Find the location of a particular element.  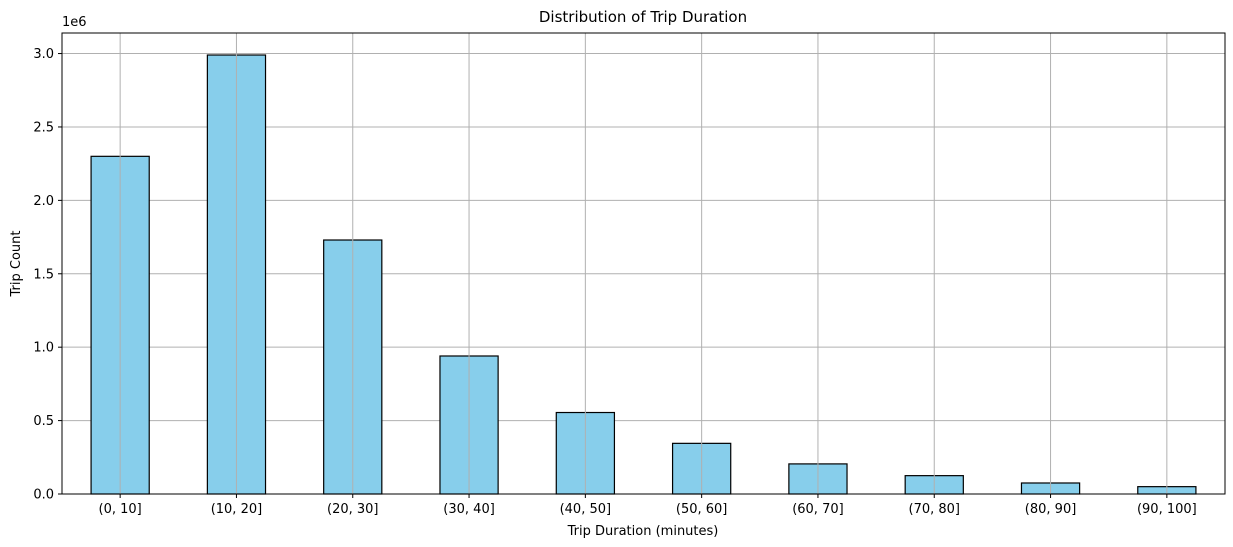

y-tick-label: 0.0 is located at coordinates (43, 495).